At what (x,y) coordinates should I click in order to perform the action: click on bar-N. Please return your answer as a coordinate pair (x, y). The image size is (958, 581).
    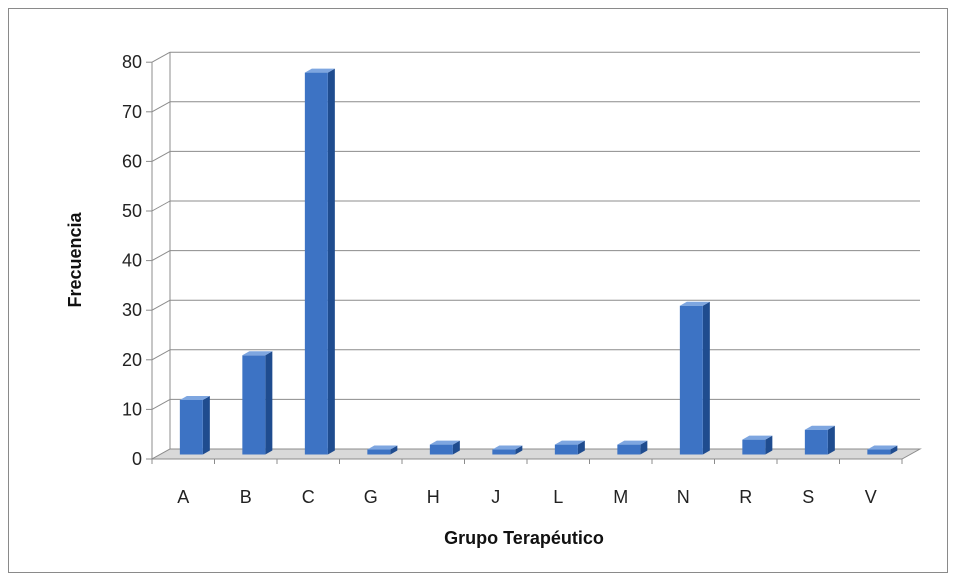
    Looking at the image, I should click on (694, 378).